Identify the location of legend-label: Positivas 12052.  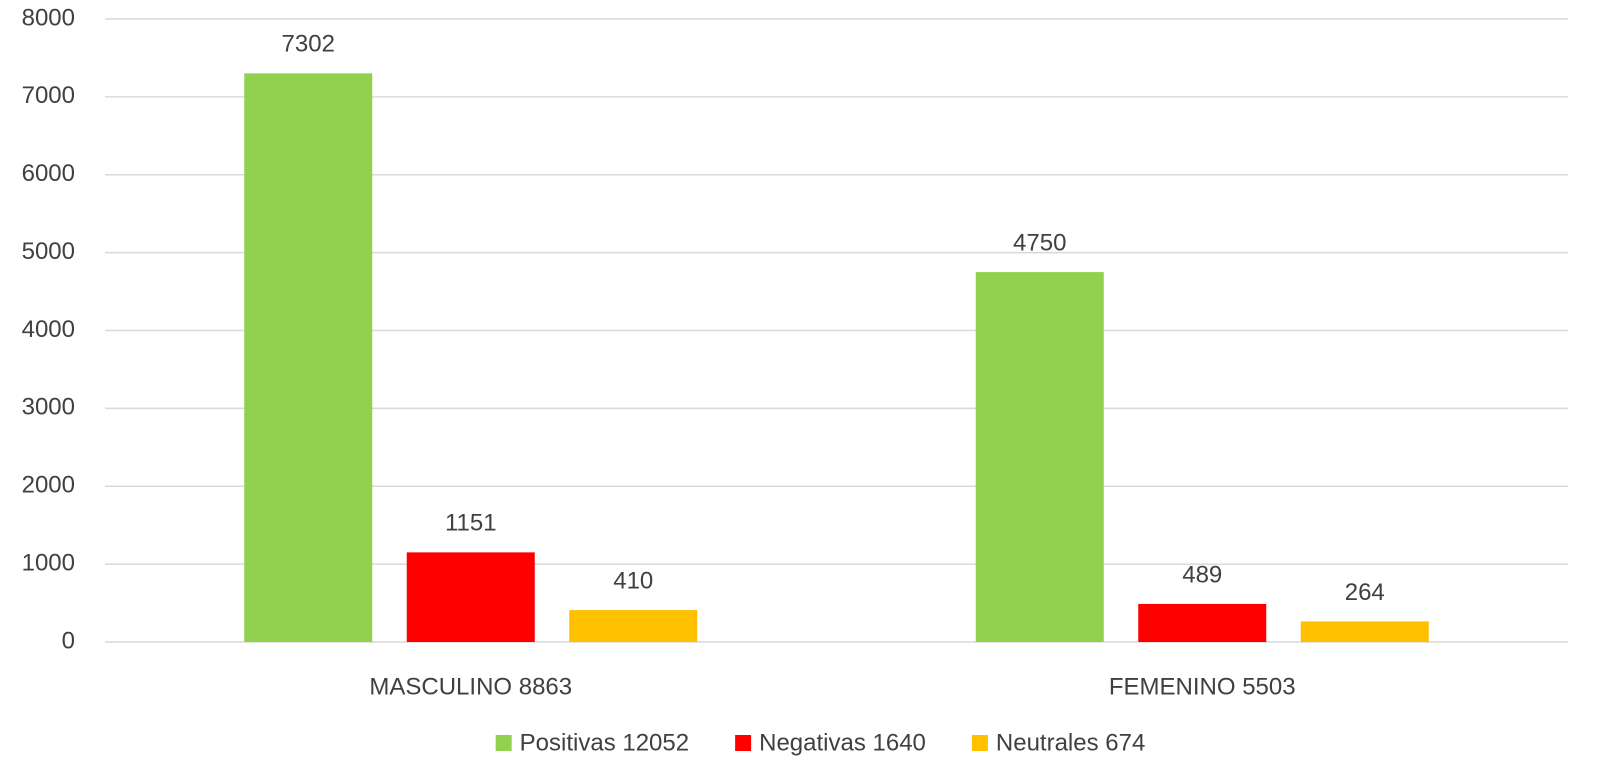
(604, 742).